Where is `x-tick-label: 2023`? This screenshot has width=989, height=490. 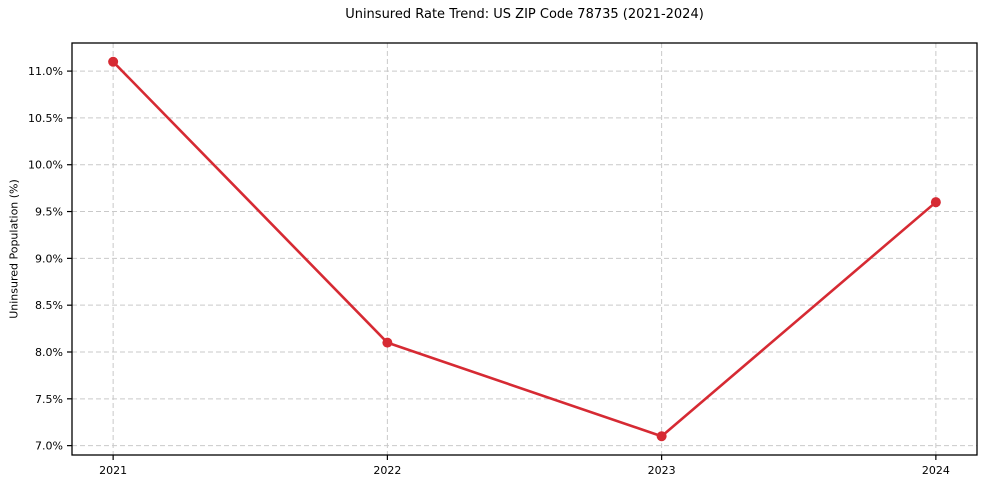
x-tick-label: 2023 is located at coordinates (662, 470).